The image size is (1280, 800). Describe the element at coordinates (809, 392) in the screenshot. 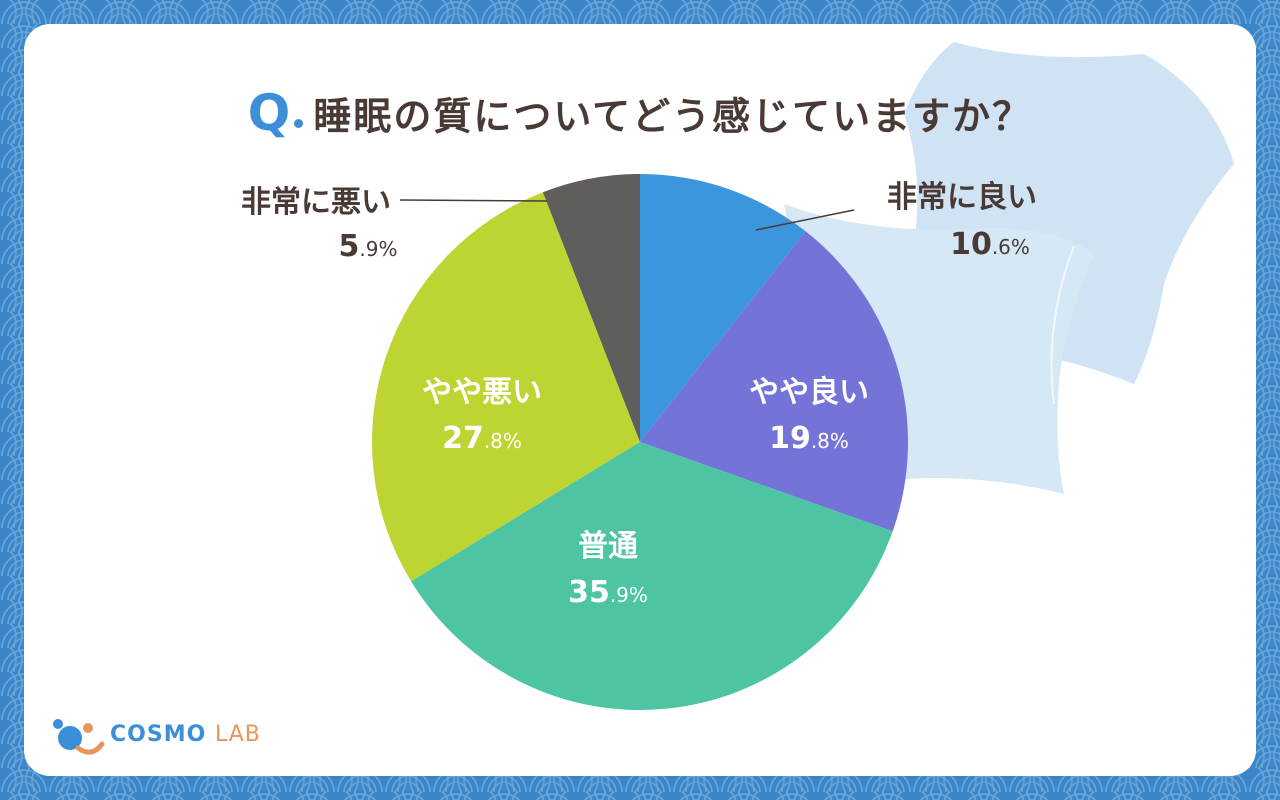

I see `slice-label: やや良い` at that location.